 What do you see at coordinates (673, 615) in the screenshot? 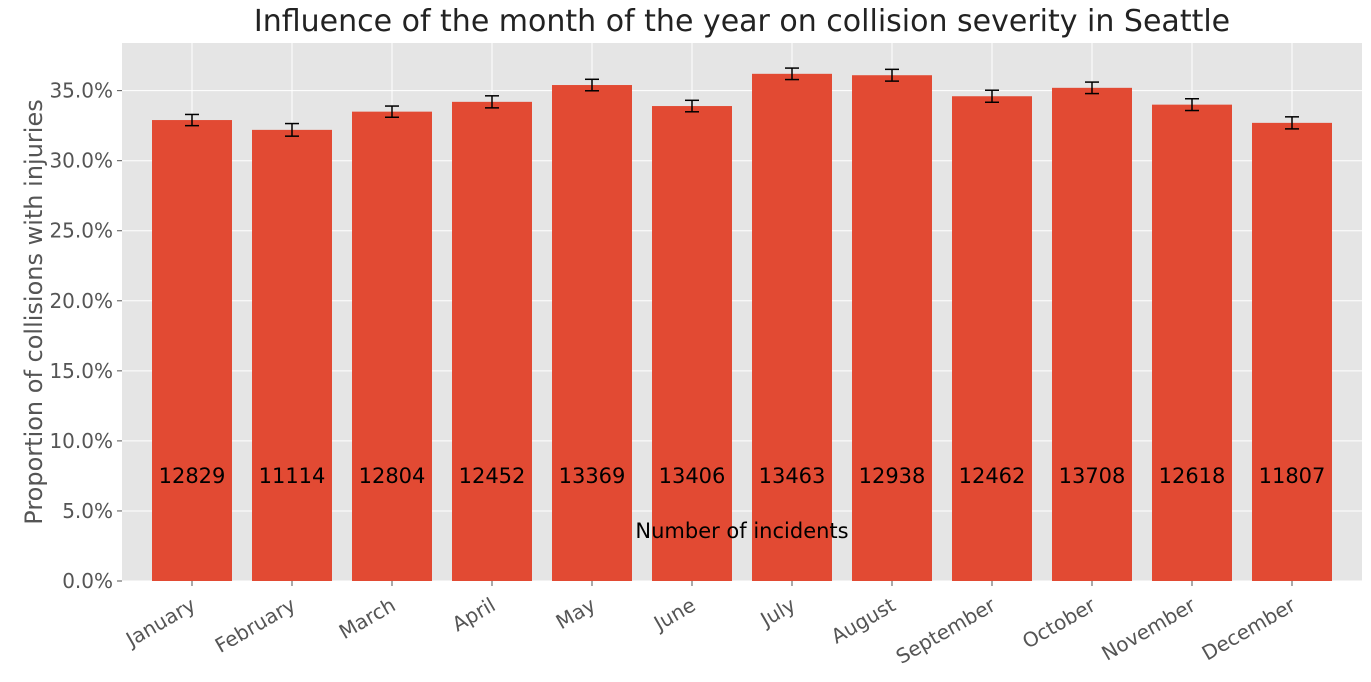
I see `x-tick-label: June` at bounding box center [673, 615].